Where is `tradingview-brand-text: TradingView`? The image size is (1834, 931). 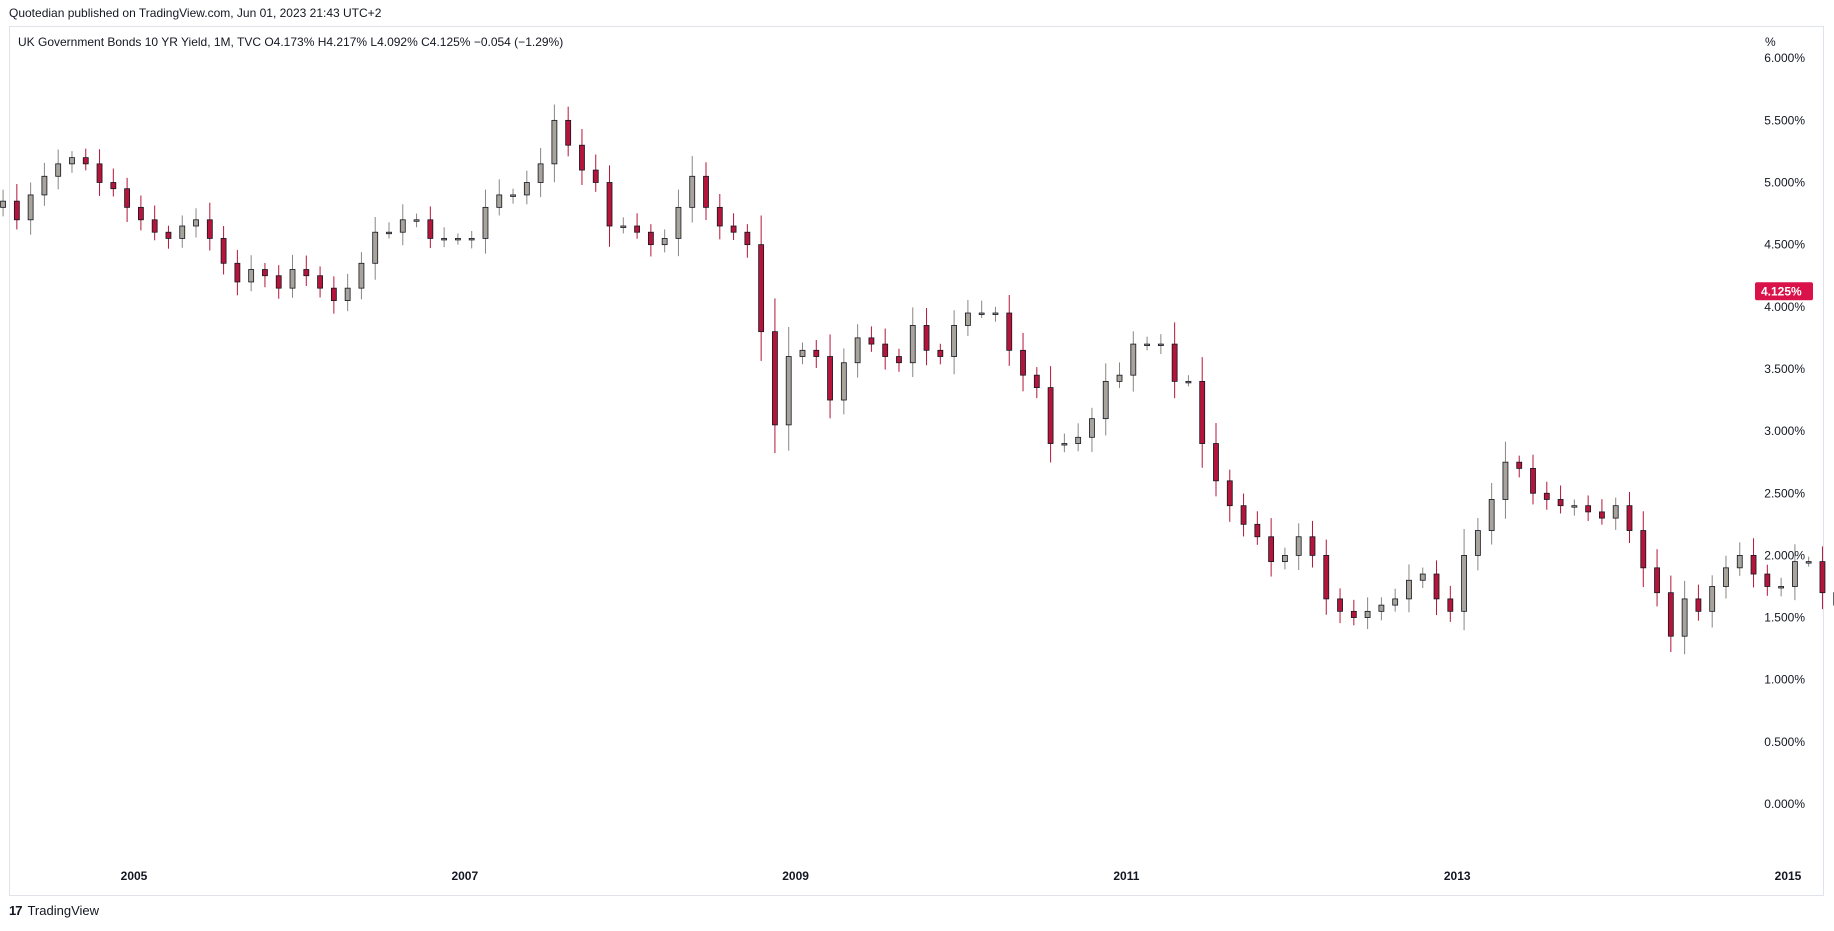
tradingview-brand-text: TradingView is located at coordinates (63, 910).